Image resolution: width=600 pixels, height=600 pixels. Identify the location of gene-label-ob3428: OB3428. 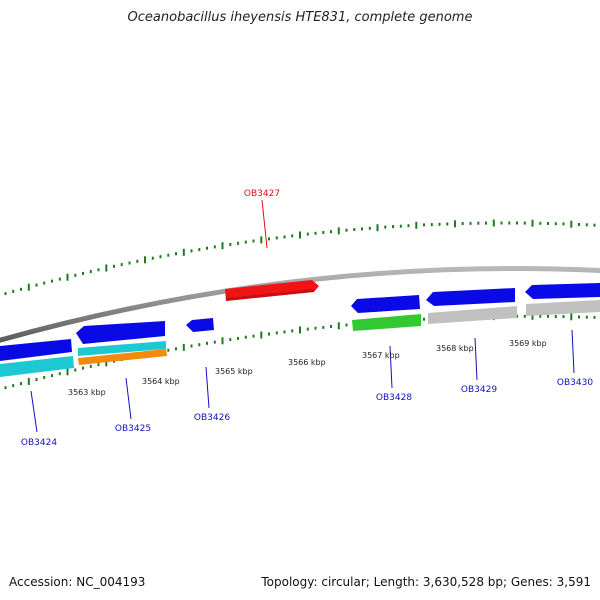
(394, 398).